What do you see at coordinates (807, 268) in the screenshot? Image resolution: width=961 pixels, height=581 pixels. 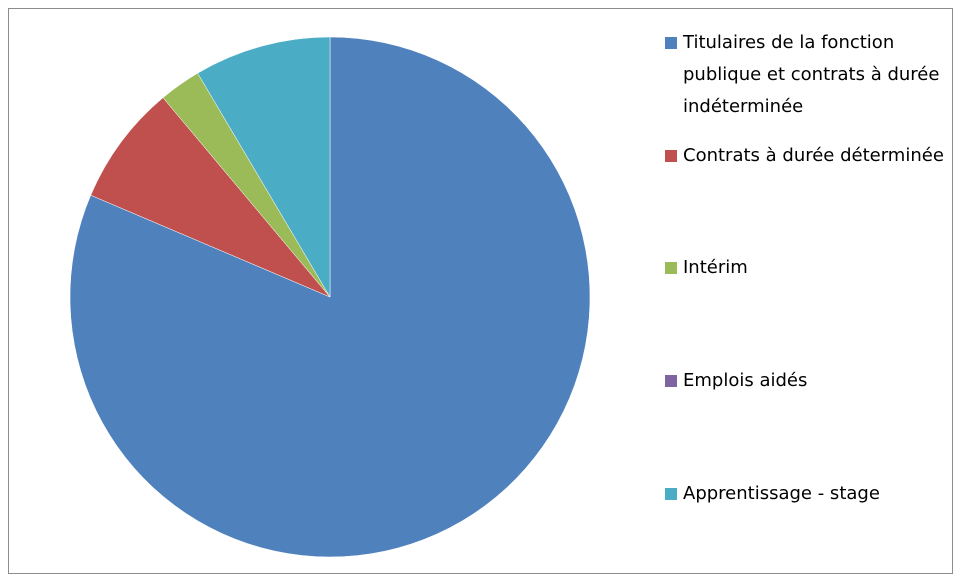 I see `legend-entry: Intérim` at bounding box center [807, 268].